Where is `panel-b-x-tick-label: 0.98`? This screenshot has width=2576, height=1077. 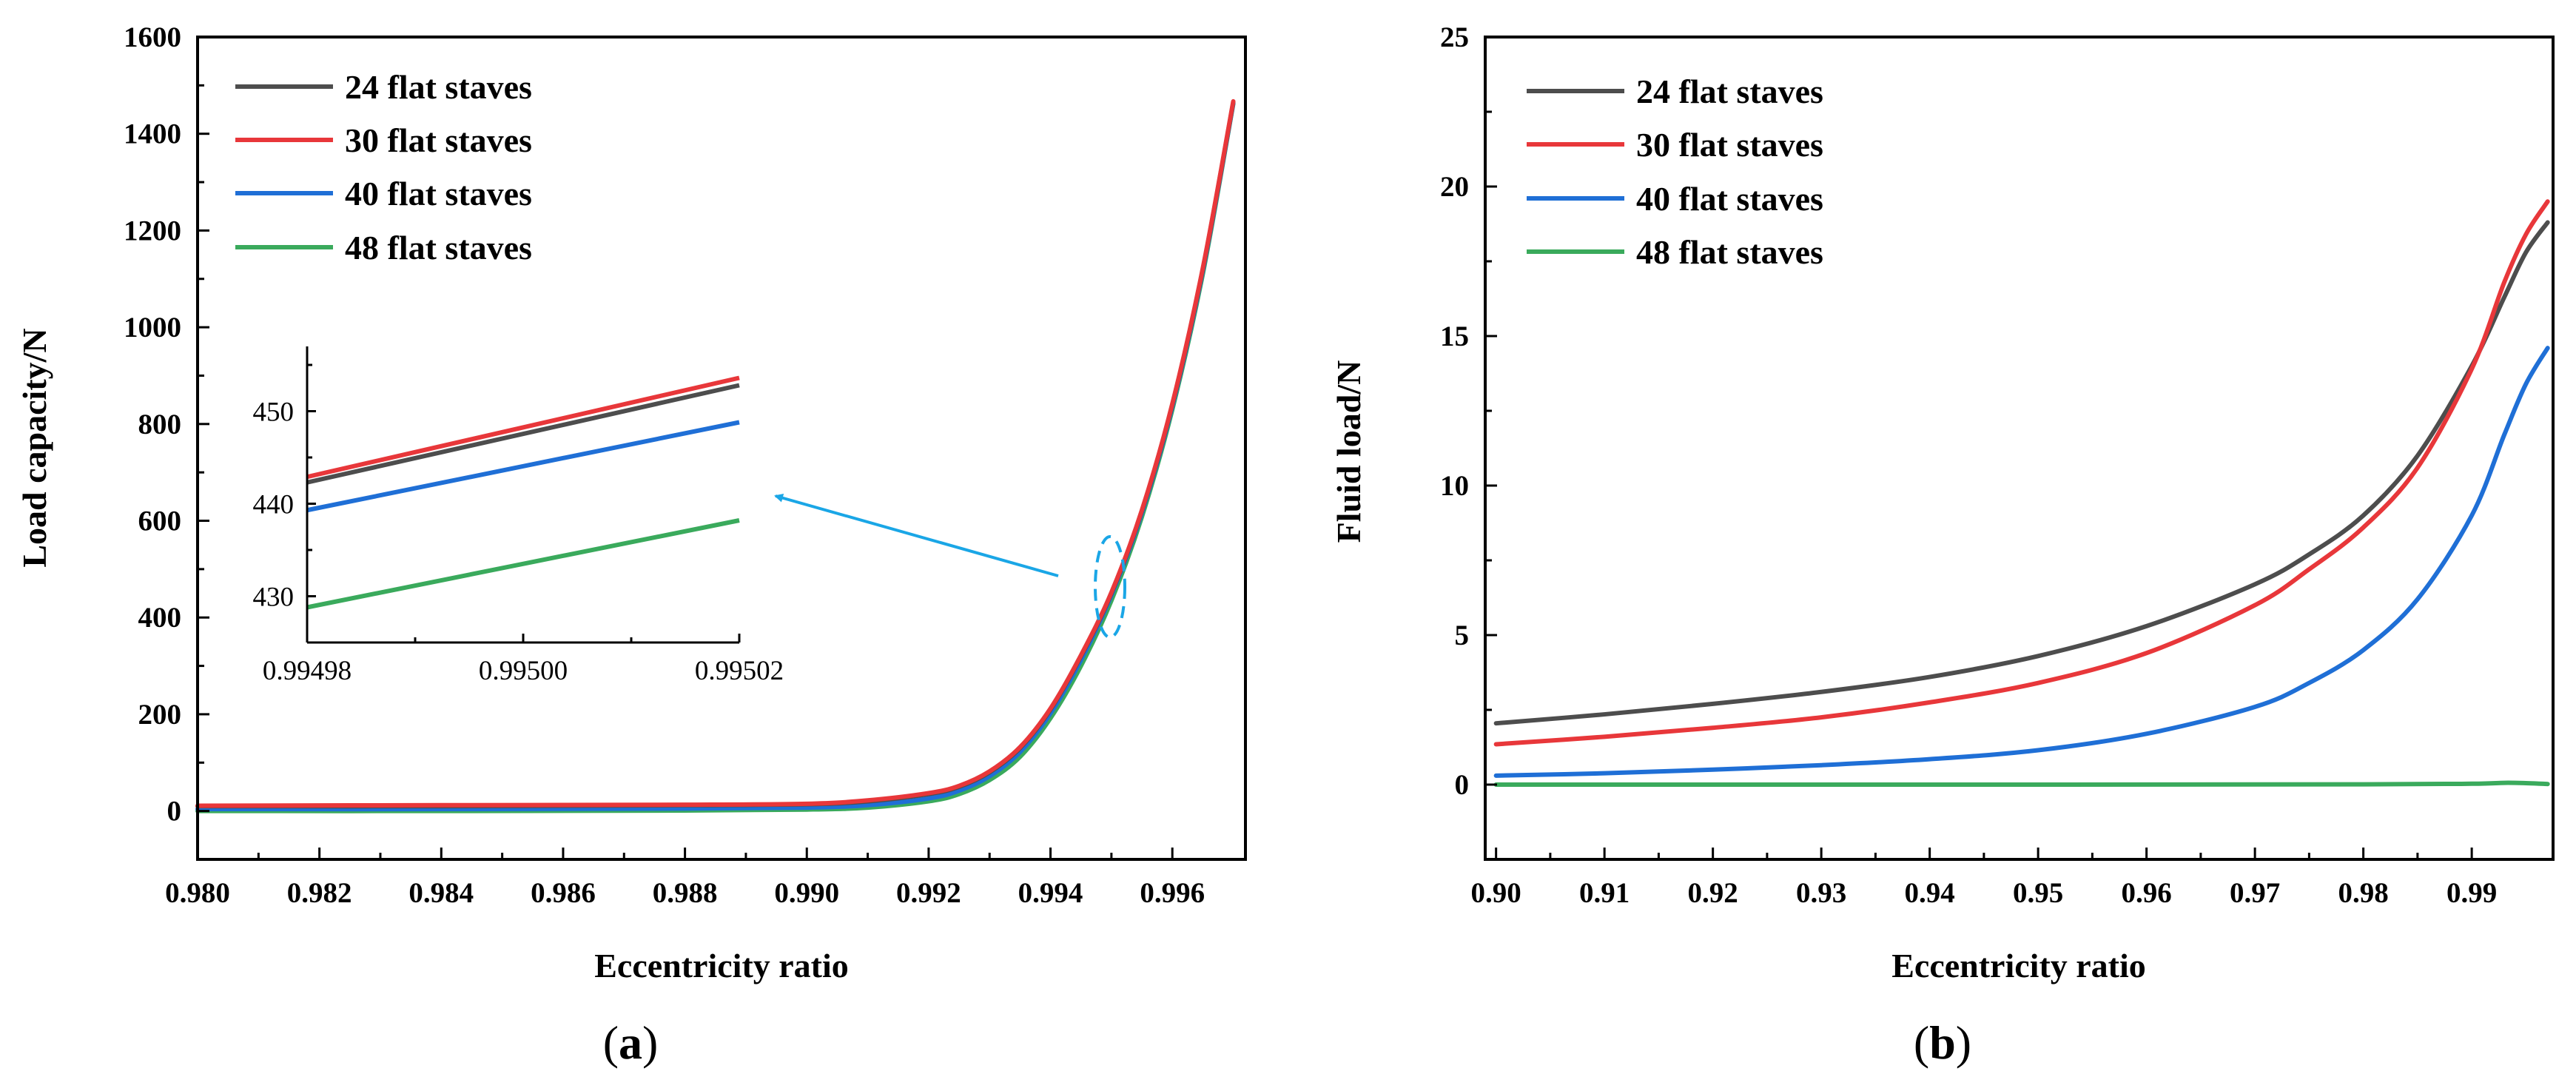
panel-b-x-tick-label: 0.98 is located at coordinates (2363, 893).